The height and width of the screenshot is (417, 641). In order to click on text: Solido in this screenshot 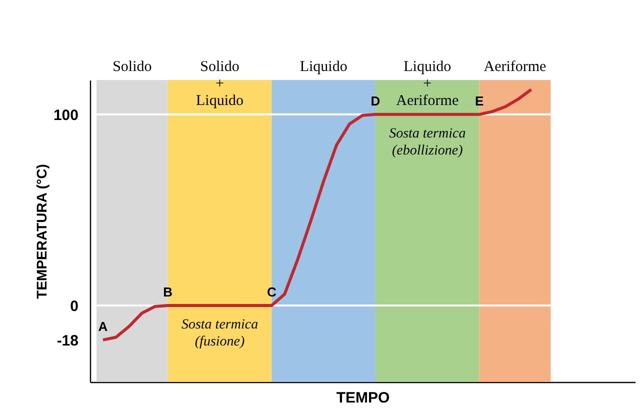, I will do `click(132, 67)`.